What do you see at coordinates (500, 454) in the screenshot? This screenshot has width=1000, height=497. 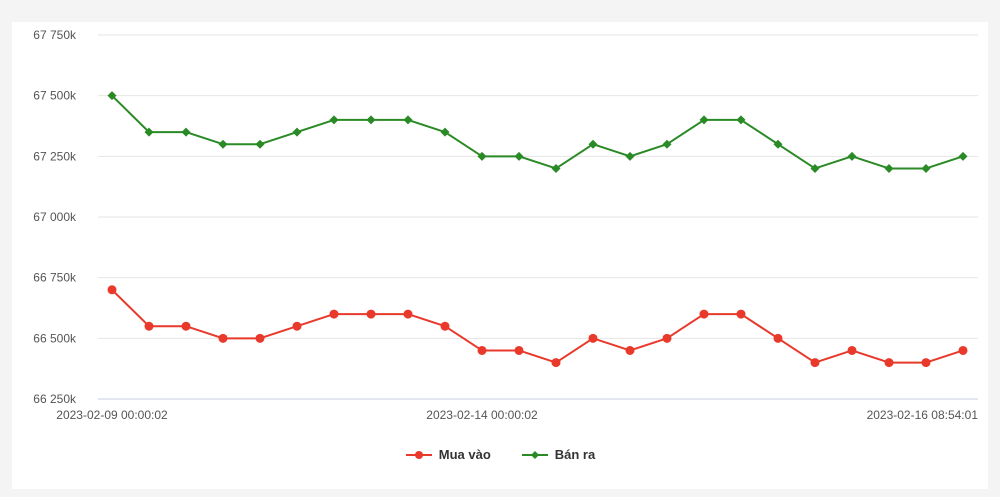 I see `legend: Mua vào Bán ra` at bounding box center [500, 454].